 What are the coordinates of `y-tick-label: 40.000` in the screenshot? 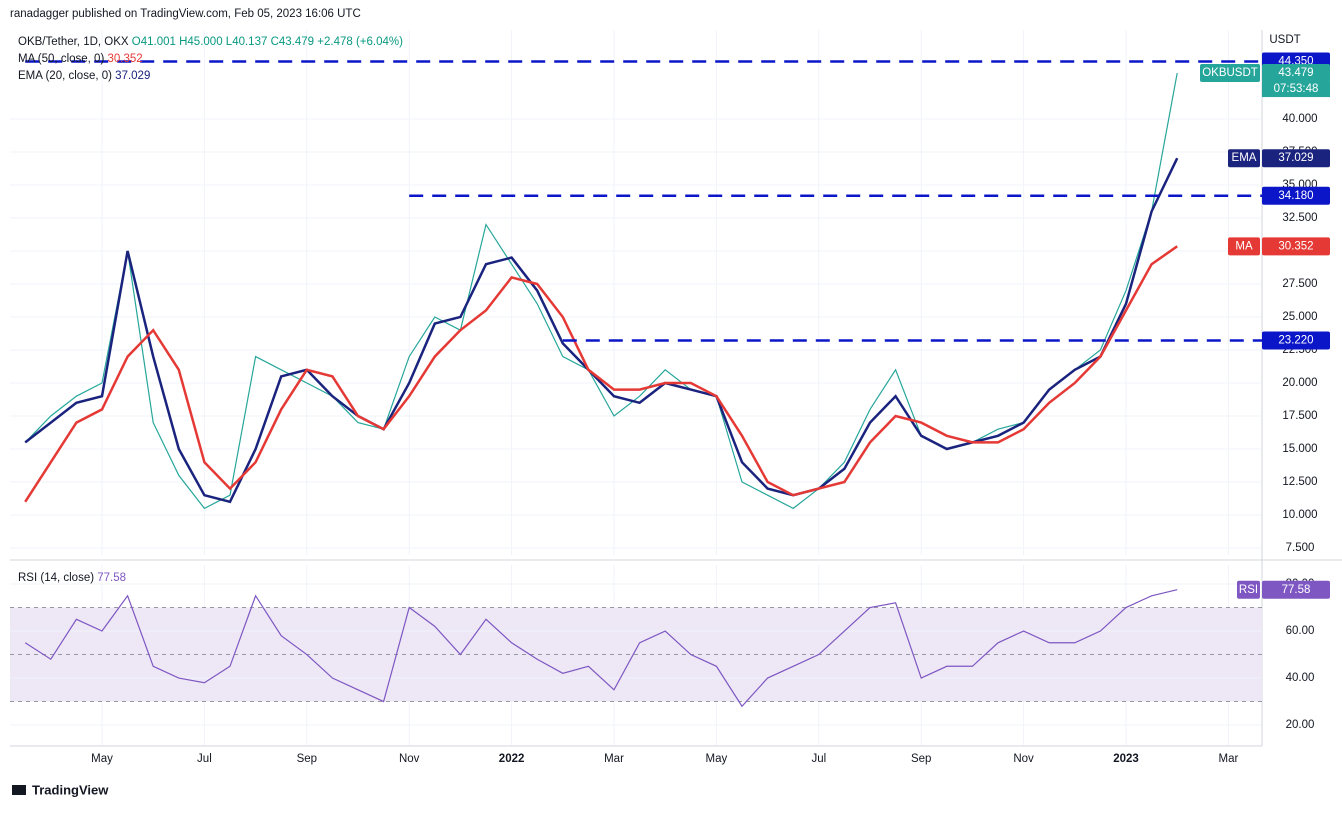 It's located at (1299, 119).